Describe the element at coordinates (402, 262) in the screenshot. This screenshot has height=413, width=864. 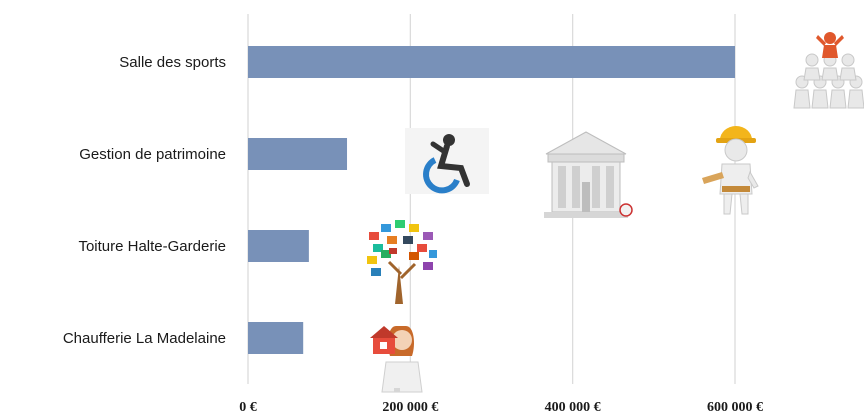
I see `knowledge-tree-icon` at that location.